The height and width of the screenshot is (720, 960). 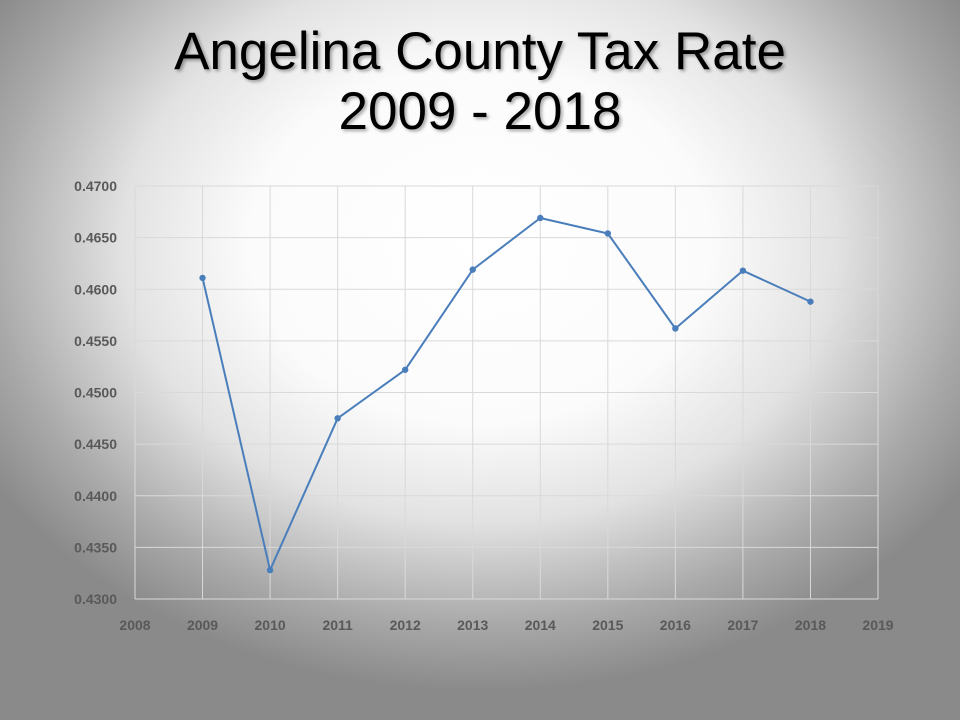 I want to click on x-tick-label: 2012, so click(x=405, y=625).